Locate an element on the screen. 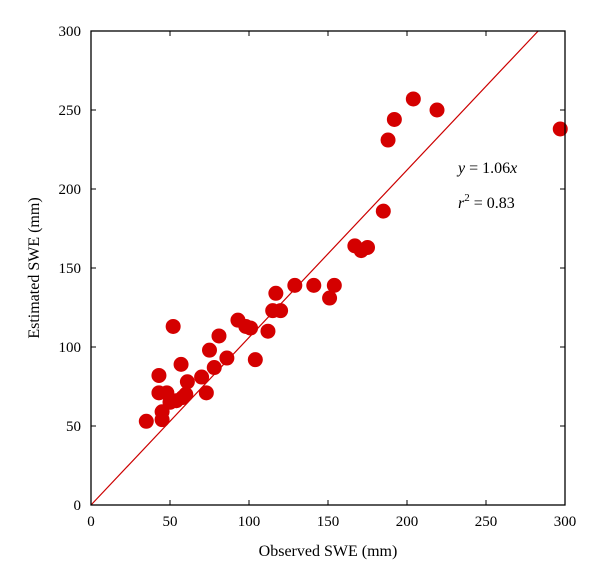 The height and width of the screenshot is (583, 600). x-tick-label: 300 is located at coordinates (565, 522).